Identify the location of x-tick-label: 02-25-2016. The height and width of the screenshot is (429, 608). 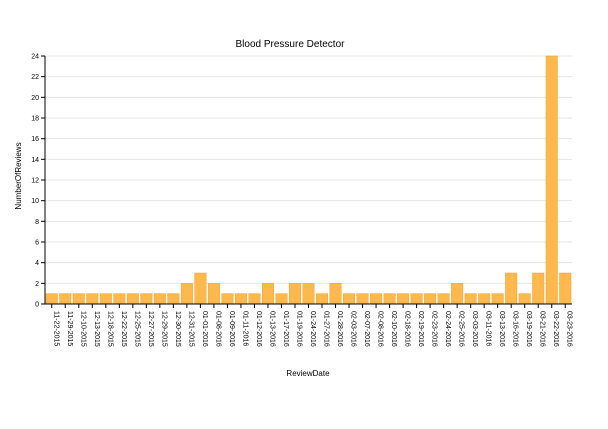
(461, 329).